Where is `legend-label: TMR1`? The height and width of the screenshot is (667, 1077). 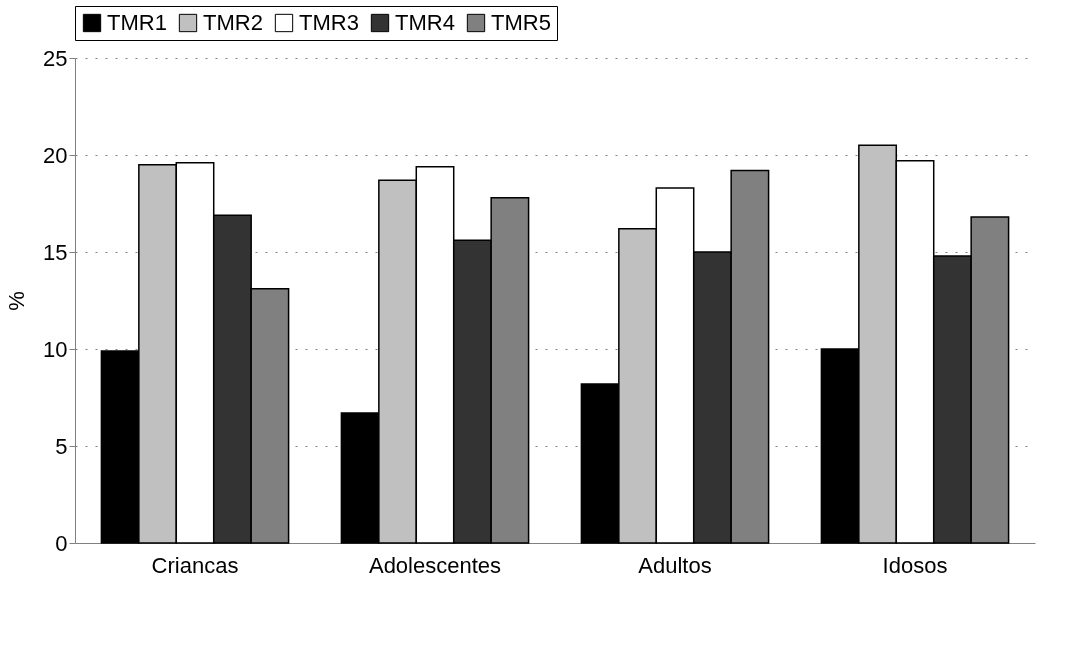
legend-label: TMR1 is located at coordinates (137, 22).